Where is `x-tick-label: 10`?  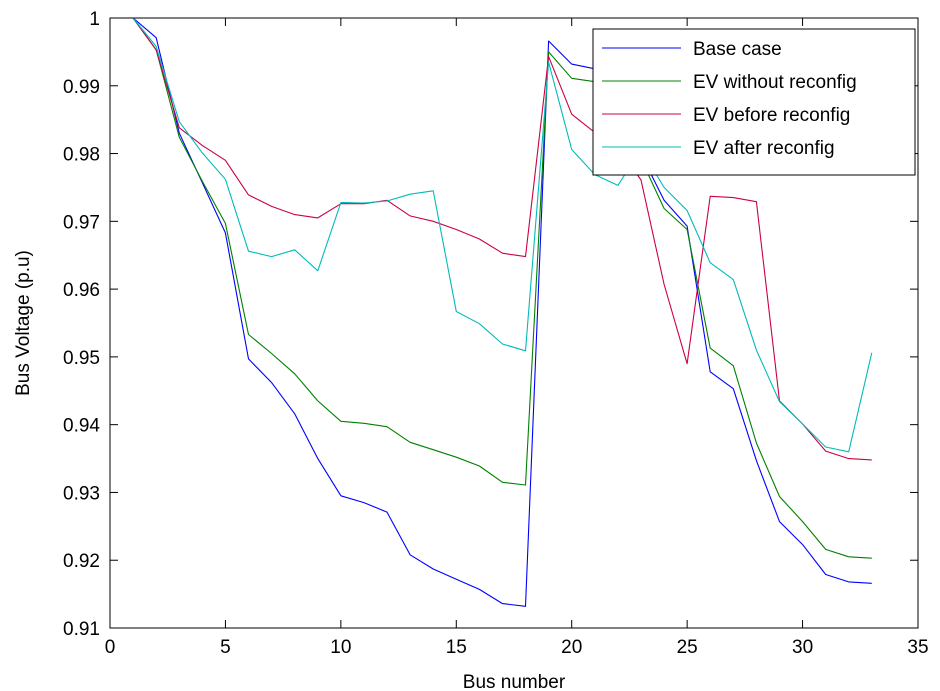 x-tick-label: 10 is located at coordinates (340, 647).